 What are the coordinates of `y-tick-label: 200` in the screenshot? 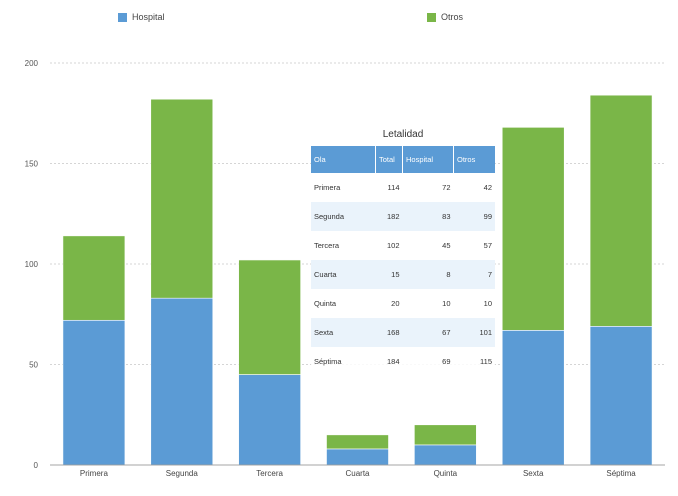 It's located at (32, 63).